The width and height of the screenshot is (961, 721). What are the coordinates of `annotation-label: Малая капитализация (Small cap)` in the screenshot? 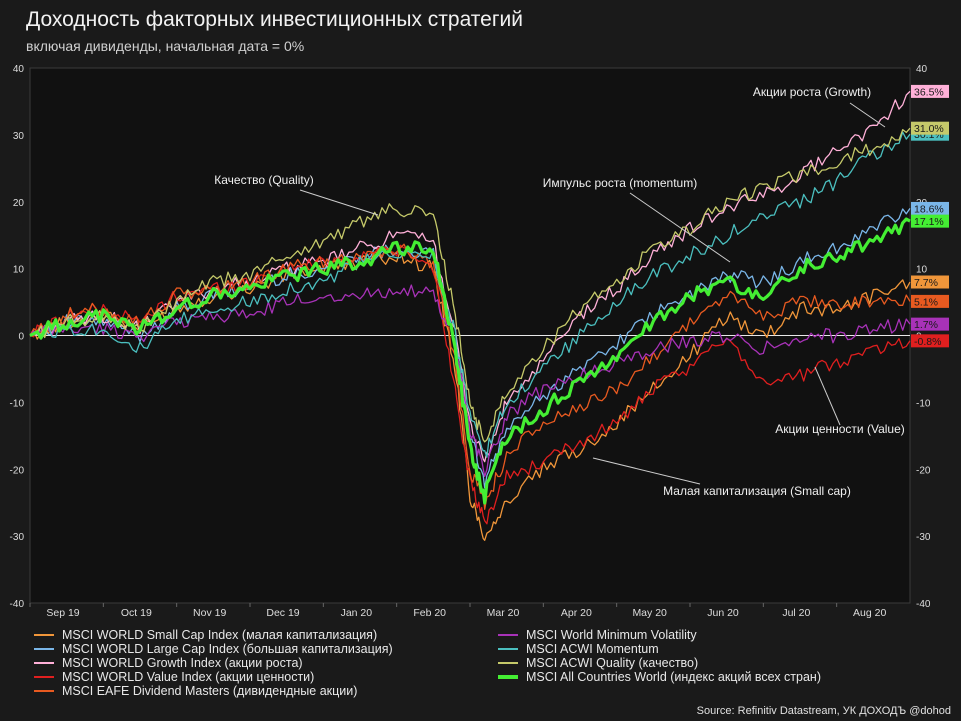 It's located at (757, 491).